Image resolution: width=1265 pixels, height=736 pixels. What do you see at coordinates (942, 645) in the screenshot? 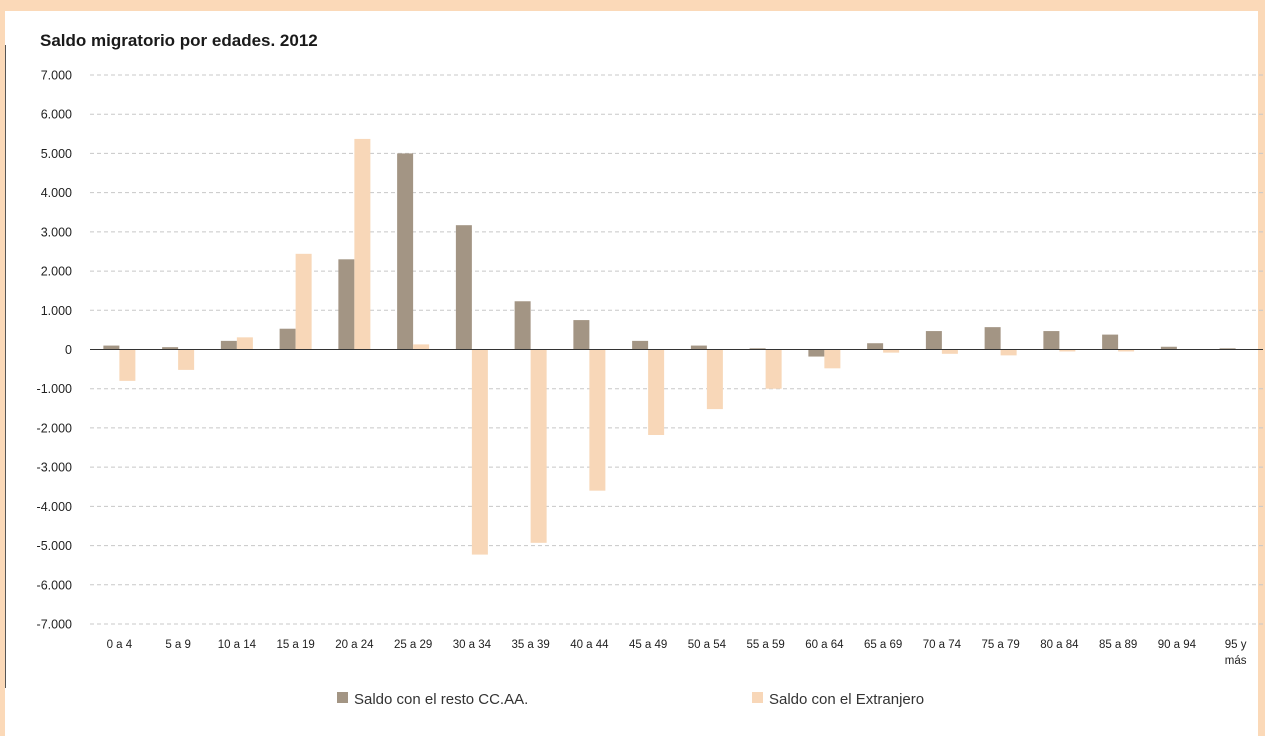
I see `x-tick-label: 70 a 74` at bounding box center [942, 645].